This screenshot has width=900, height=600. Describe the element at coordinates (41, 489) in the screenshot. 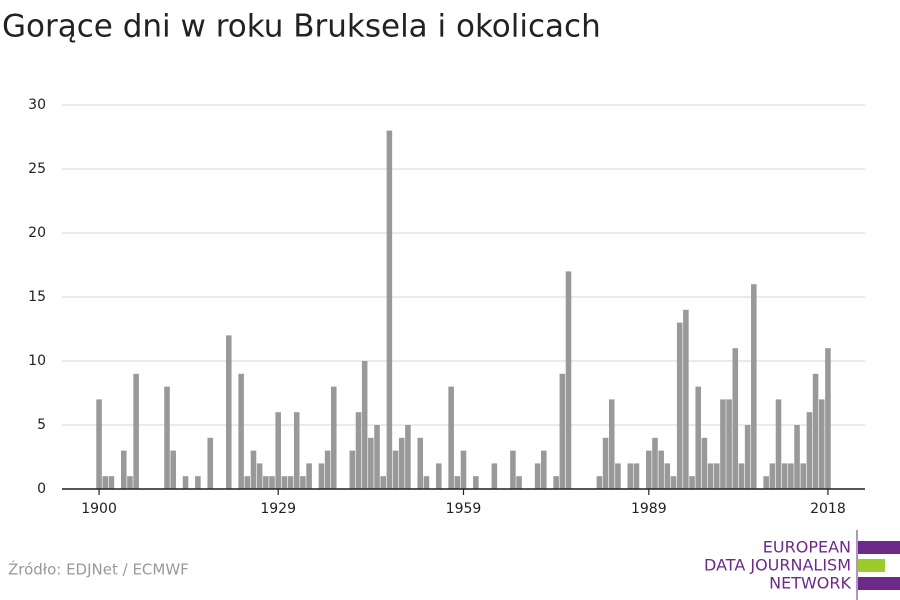

I see `y-tick-label: 0` at that location.